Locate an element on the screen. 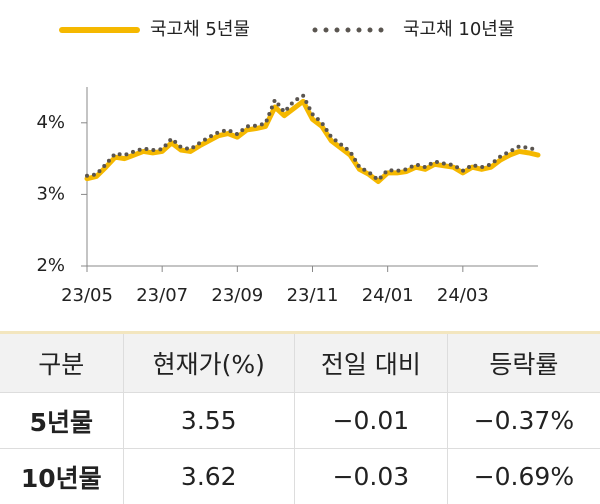 This screenshot has height=504, width=600. cell: −0.69% is located at coordinates (523, 476).